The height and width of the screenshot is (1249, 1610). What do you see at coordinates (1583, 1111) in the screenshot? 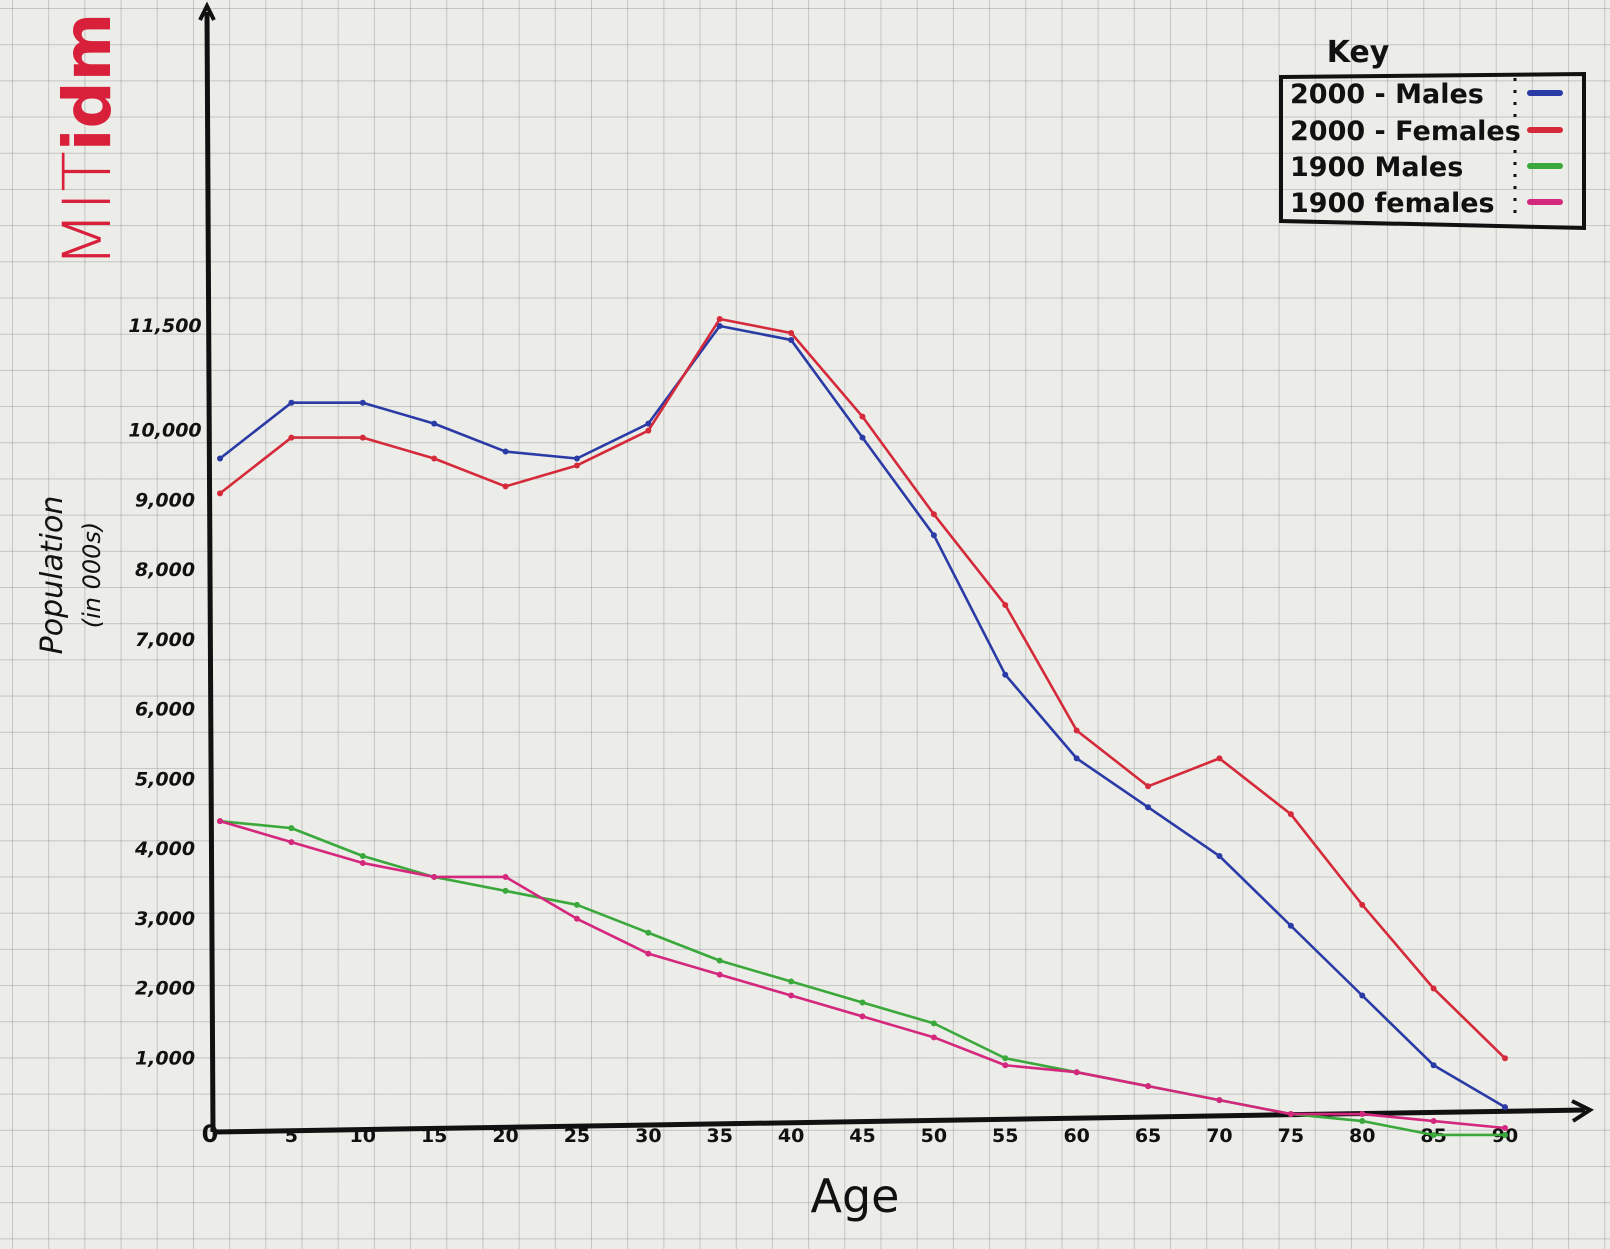
I see `x-axis-arrow` at bounding box center [1583, 1111].